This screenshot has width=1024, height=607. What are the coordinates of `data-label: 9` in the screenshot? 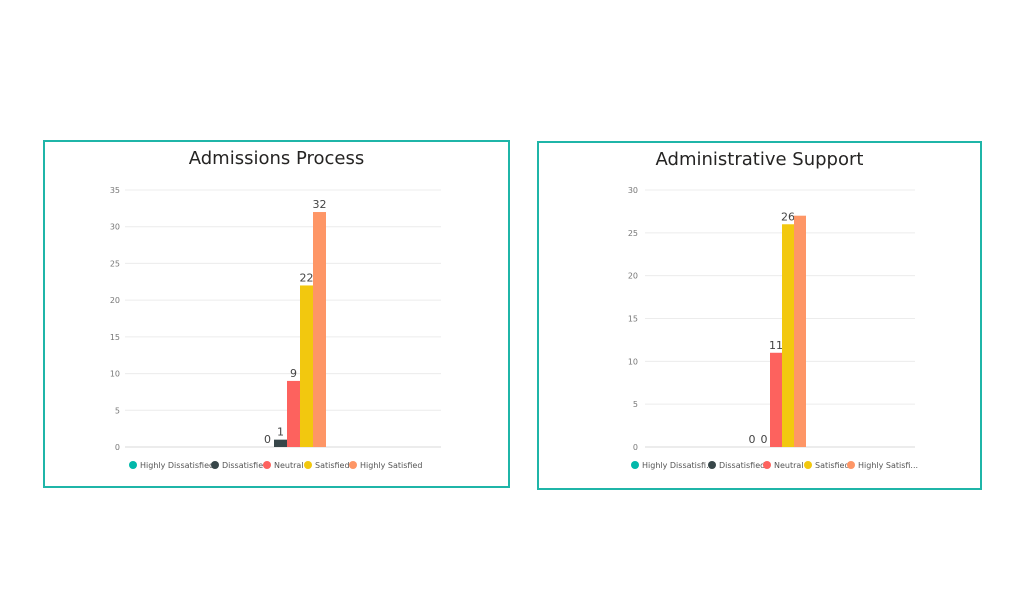 It's located at (293, 373).